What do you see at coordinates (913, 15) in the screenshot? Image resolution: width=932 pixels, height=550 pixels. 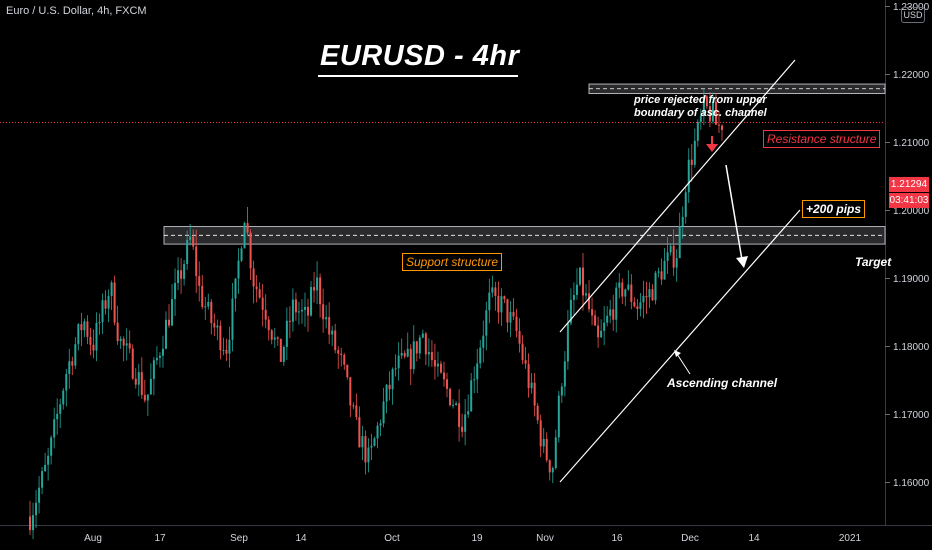 I see `currency-button: USD` at bounding box center [913, 15].